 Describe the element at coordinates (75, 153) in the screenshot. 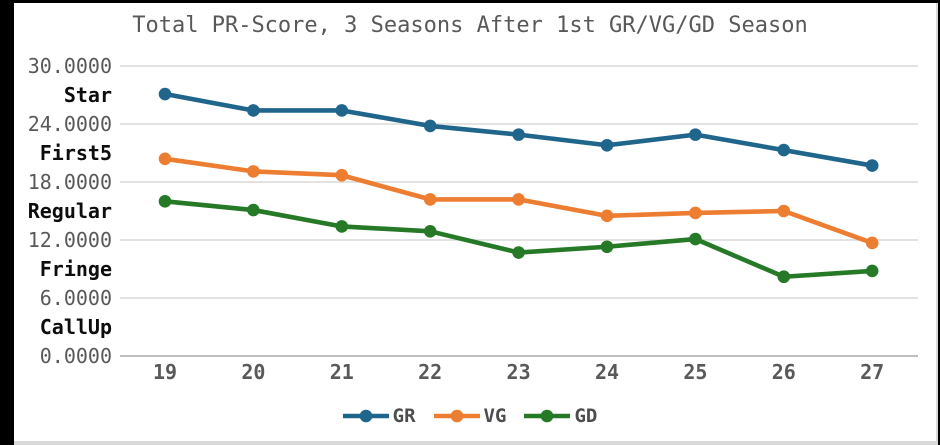

I see `y-tick-label-First5: First5` at that location.